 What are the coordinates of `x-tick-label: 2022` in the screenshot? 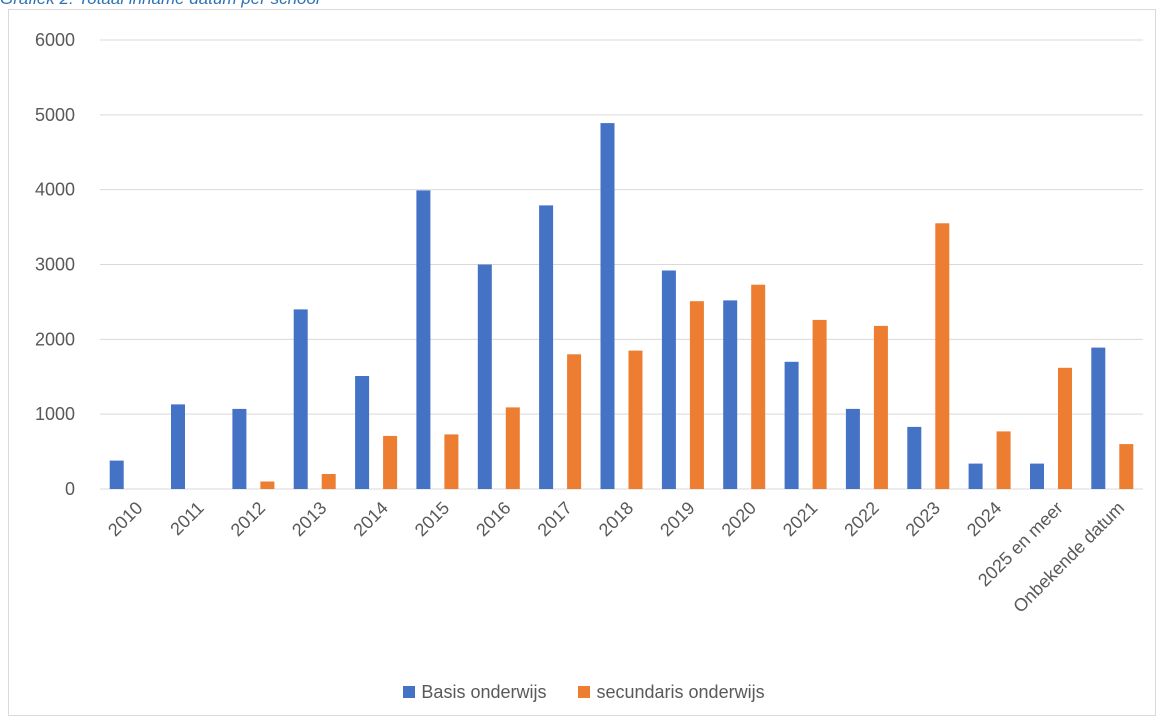 It's located at (861, 519).